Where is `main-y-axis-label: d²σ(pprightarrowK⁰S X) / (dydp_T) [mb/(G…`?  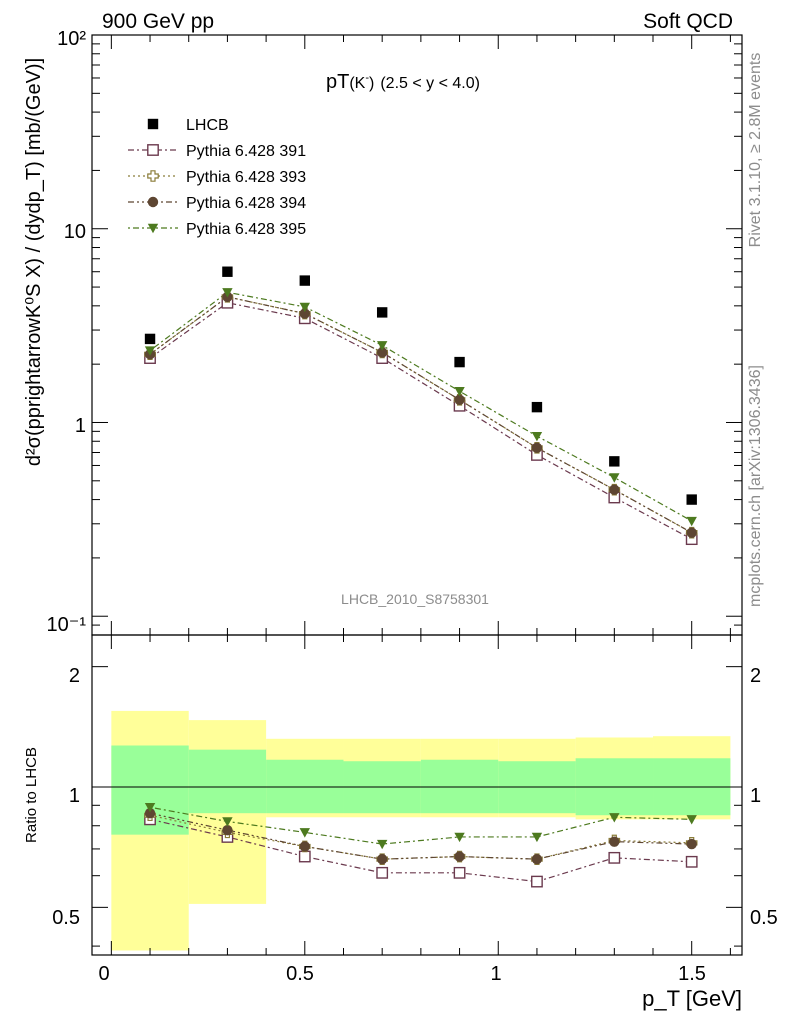
main-y-axis-label: d²σ(pprightarrowK⁰S X) / (dydp_T) [mb/(G… is located at coordinates (34, 262).